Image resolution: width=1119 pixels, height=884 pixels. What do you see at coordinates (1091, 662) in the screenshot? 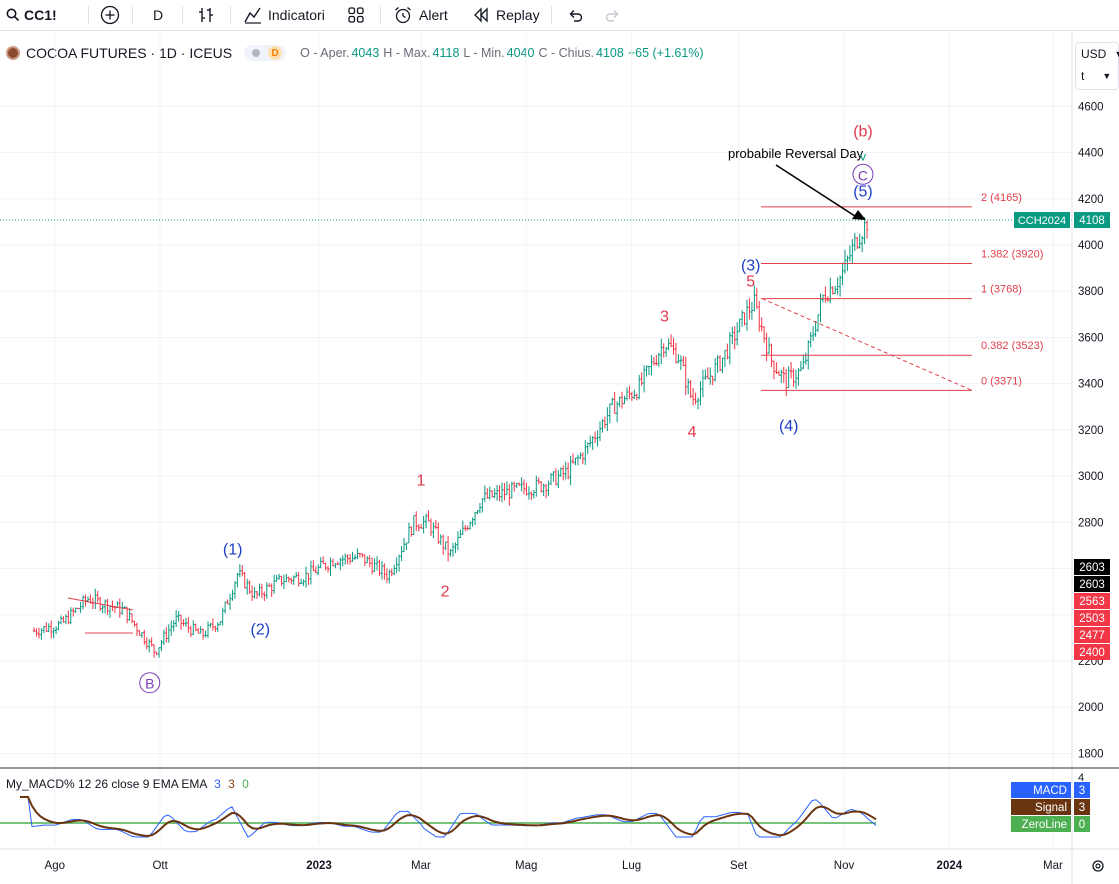
I see `price-tick-label: 2200` at bounding box center [1091, 662].